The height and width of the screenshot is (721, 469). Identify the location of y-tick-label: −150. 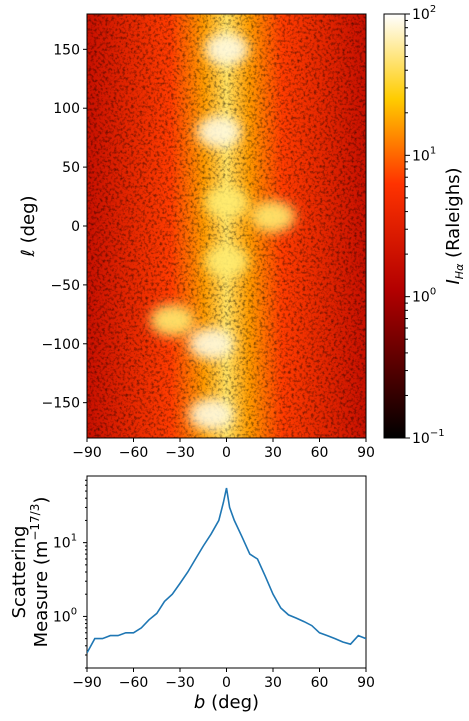
(61, 404).